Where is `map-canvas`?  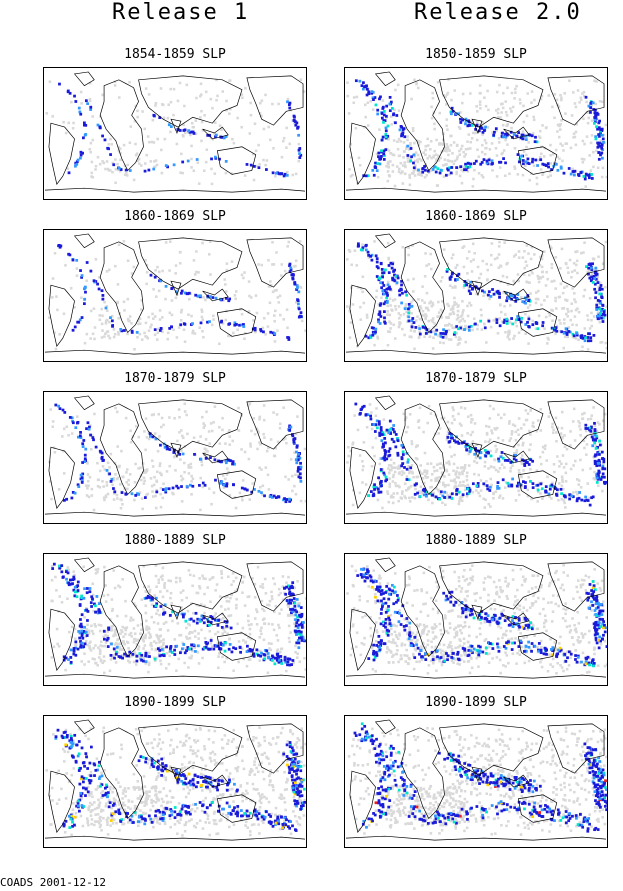
map-canvas is located at coordinates (175, 456).